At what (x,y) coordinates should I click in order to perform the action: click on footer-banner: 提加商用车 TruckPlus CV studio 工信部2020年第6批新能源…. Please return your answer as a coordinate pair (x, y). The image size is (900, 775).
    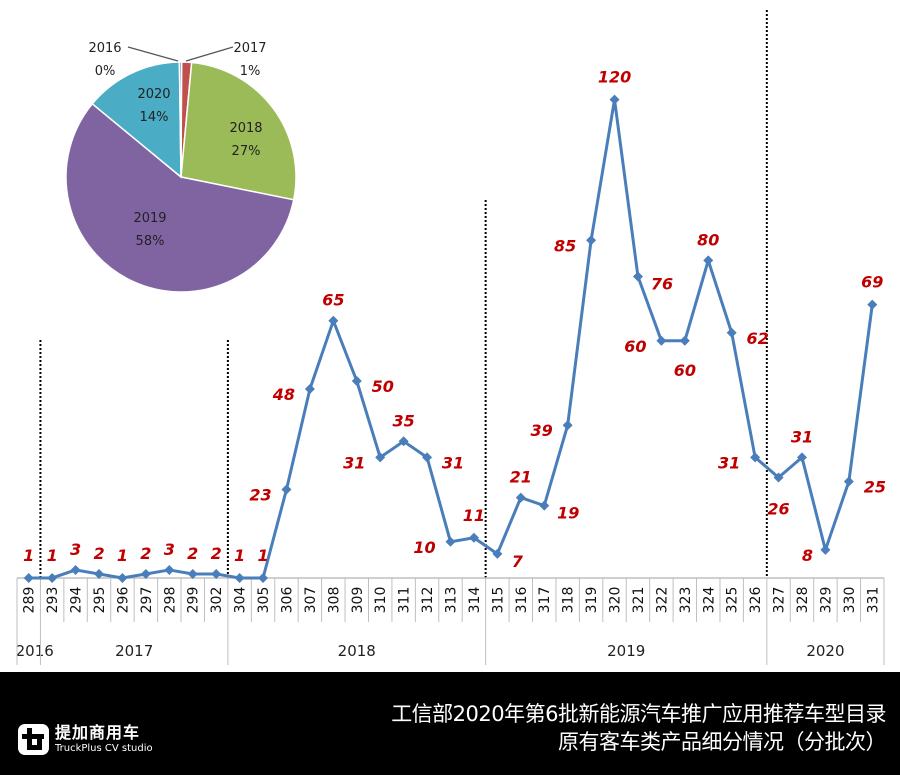
    Looking at the image, I should click on (450, 723).